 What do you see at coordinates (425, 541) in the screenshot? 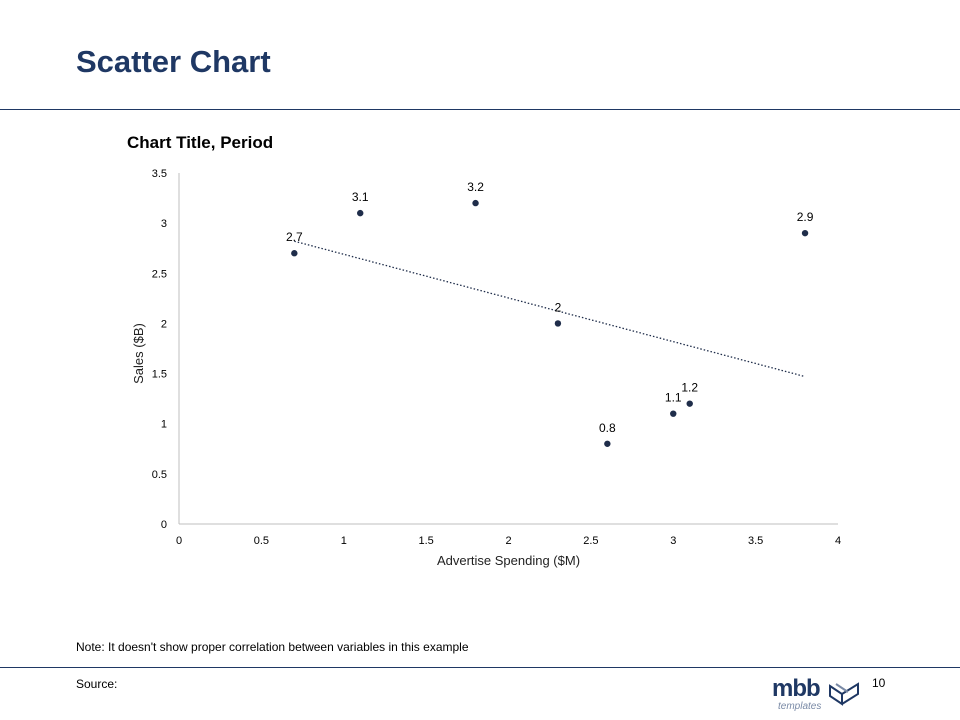
I see `x-tick-label: 1.5` at bounding box center [425, 541].